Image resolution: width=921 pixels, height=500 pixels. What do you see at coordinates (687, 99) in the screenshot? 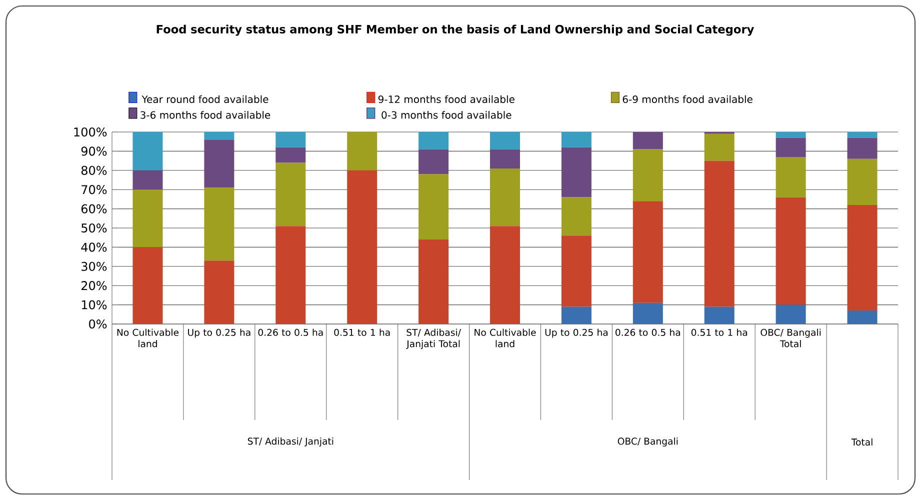
I see `legend-label: 6-9 months food available` at bounding box center [687, 99].